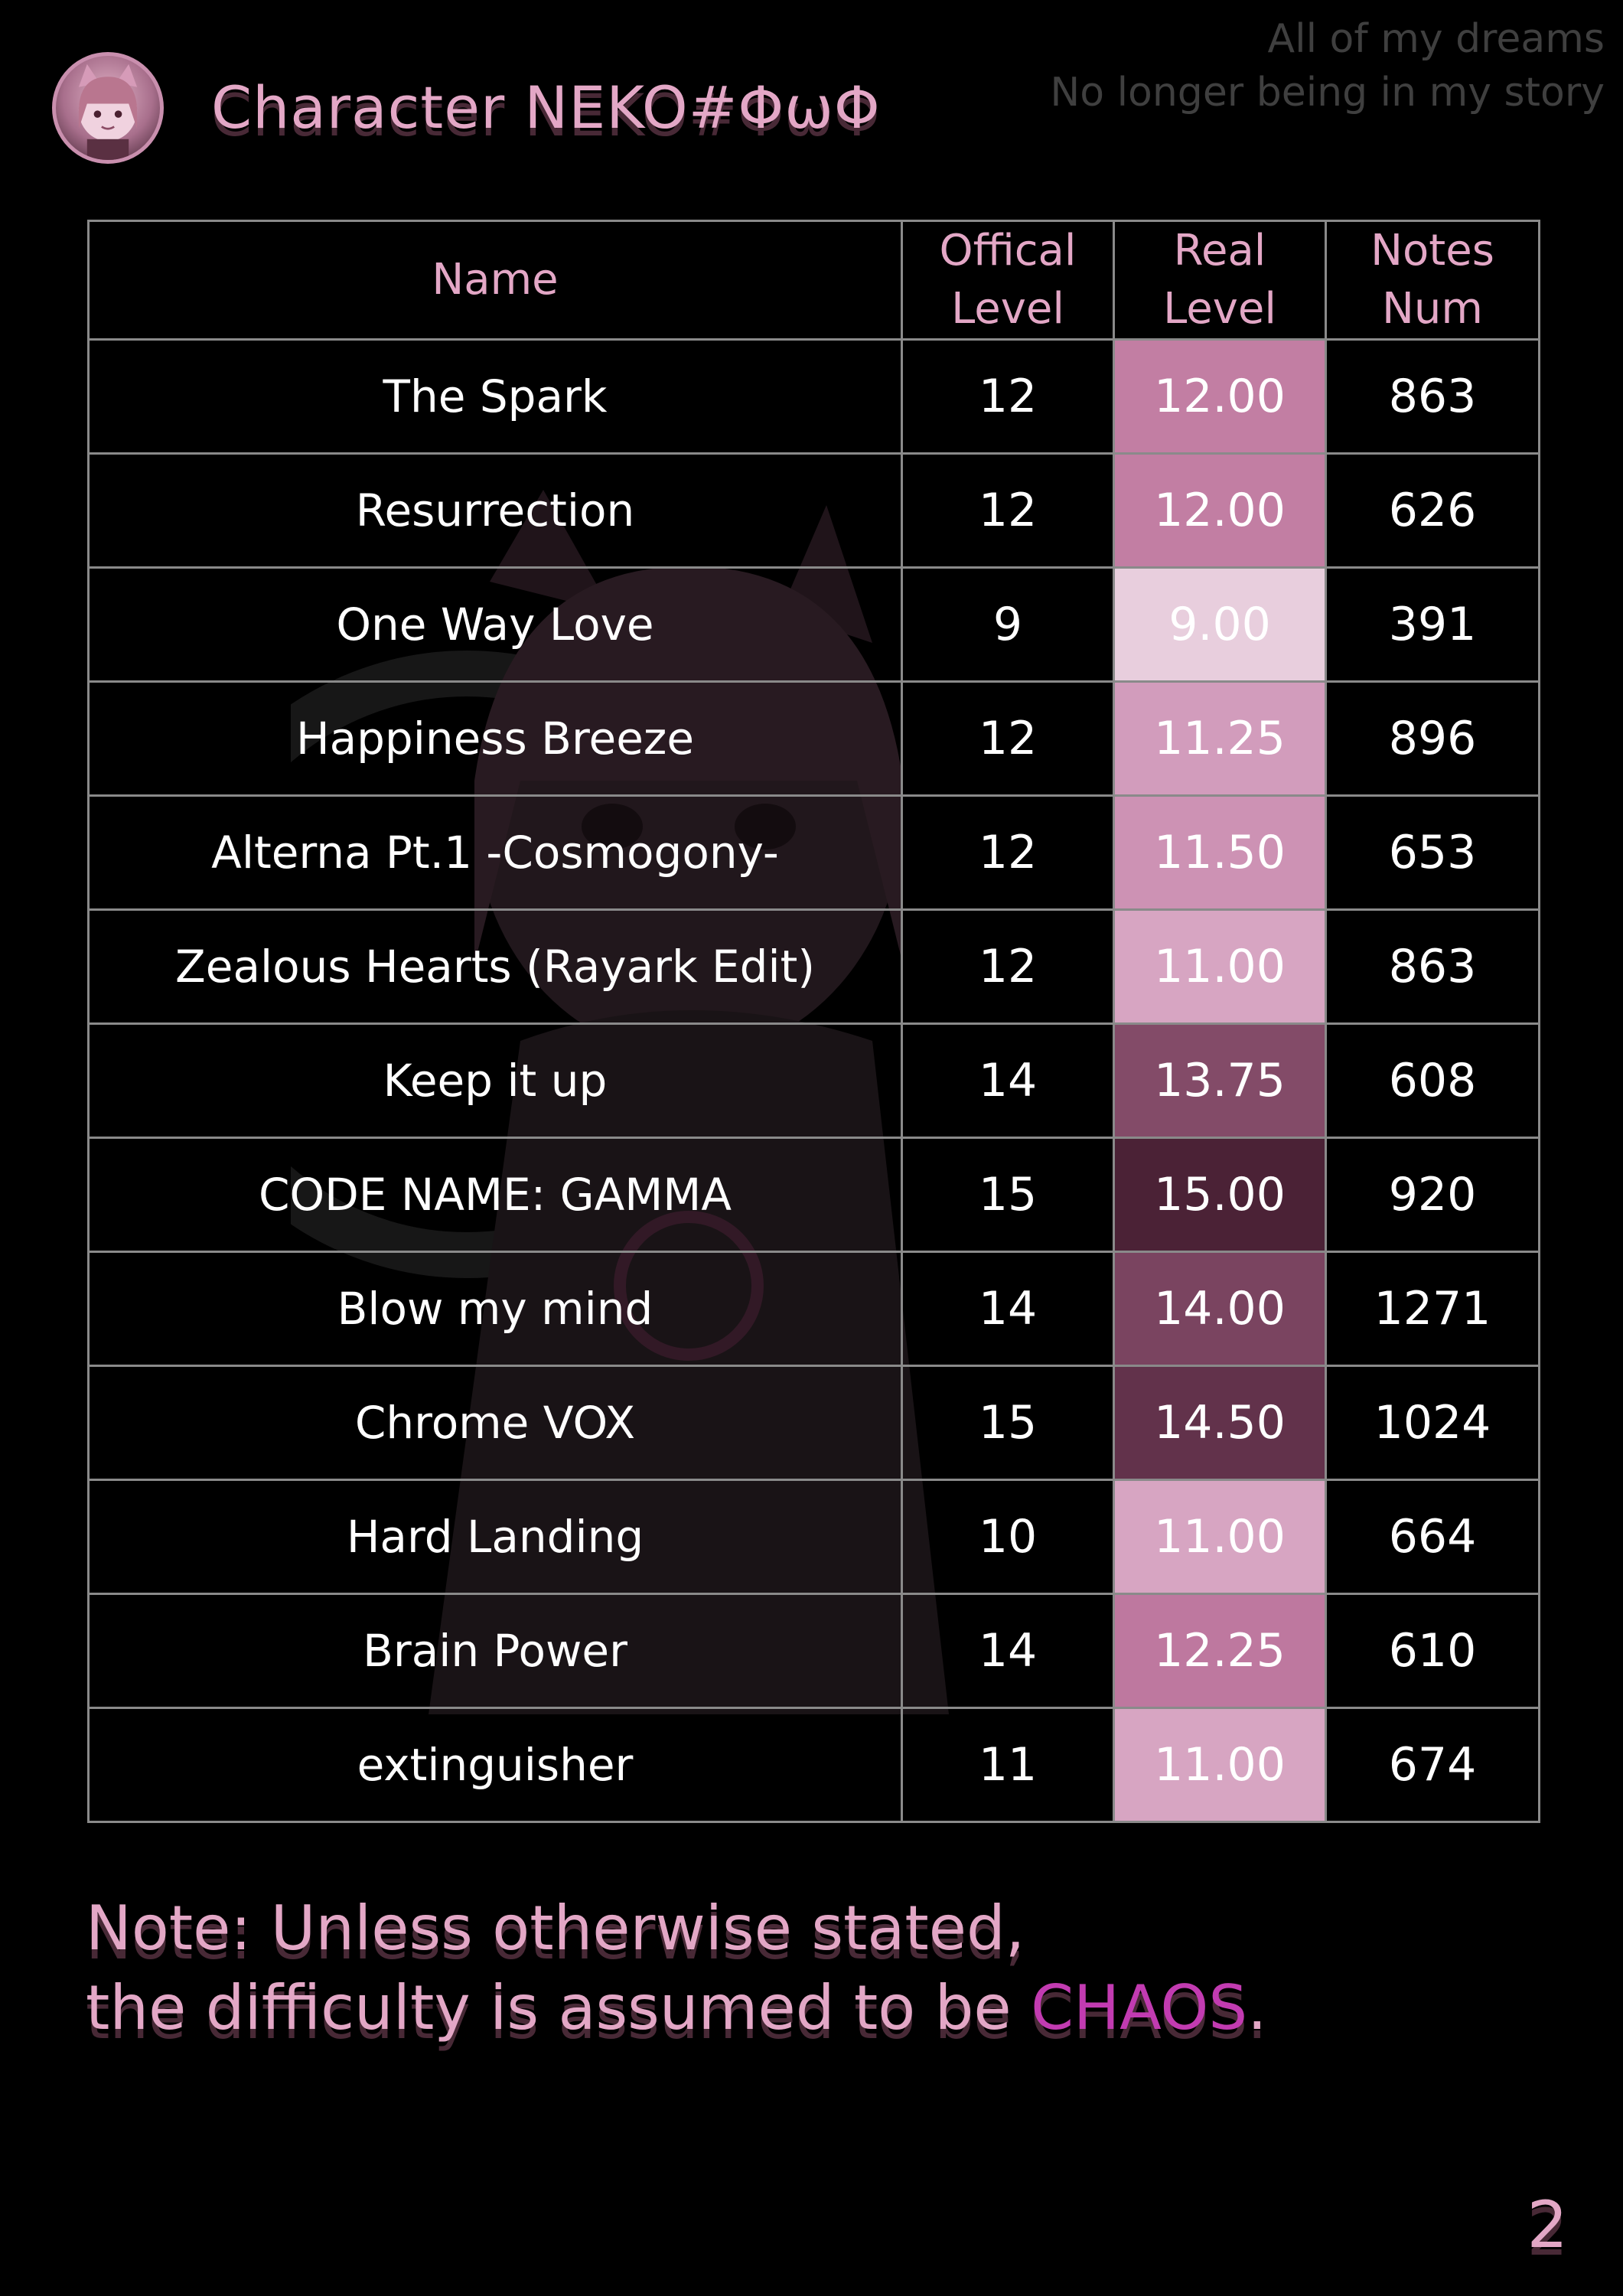 The width and height of the screenshot is (1623, 2296). Describe the element at coordinates (1433, 1309) in the screenshot. I see `notes-num-cell: 1271` at that location.